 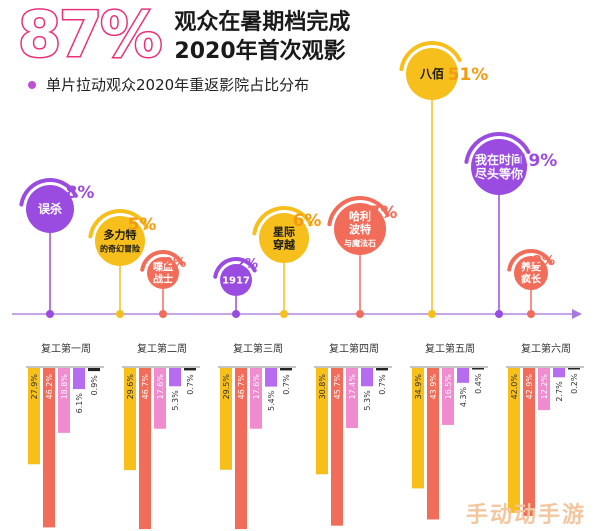 What do you see at coordinates (559, 391) in the screenshot?
I see `bar-value-label: 2.7%` at bounding box center [559, 391].